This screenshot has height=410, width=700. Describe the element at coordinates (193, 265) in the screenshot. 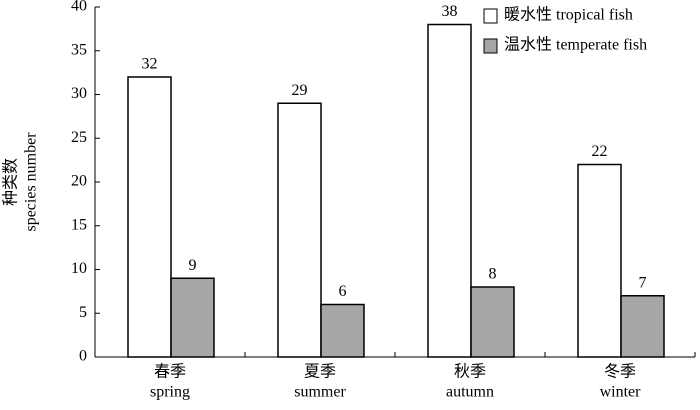

I see `value-label: 9` at that location.